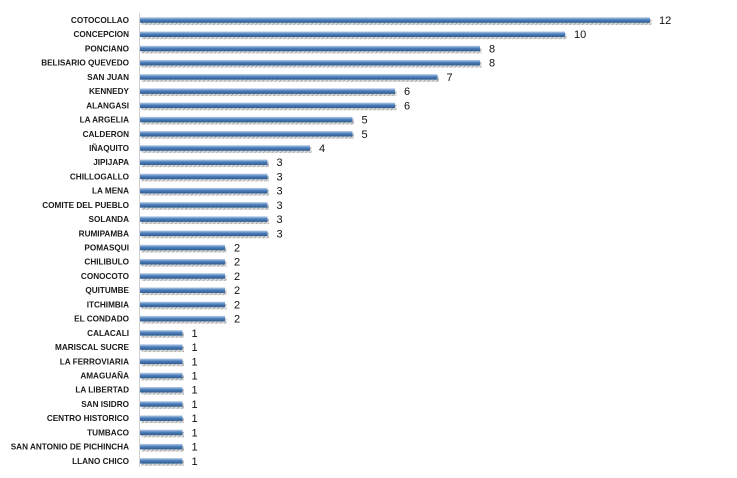 Image resolution: width=737 pixels, height=478 pixels. I want to click on category-label: CALDERON, so click(106, 134).